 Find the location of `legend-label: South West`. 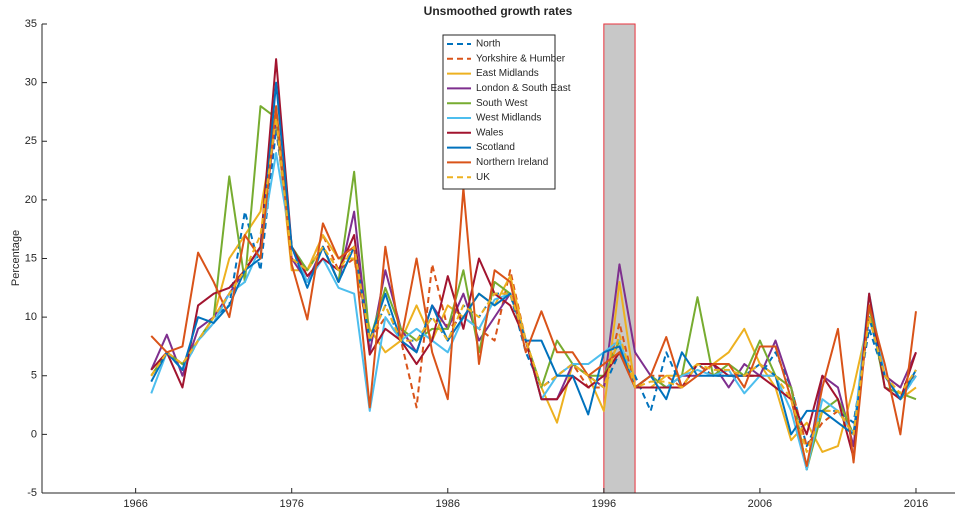

legend-label: South West is located at coordinates (502, 103).